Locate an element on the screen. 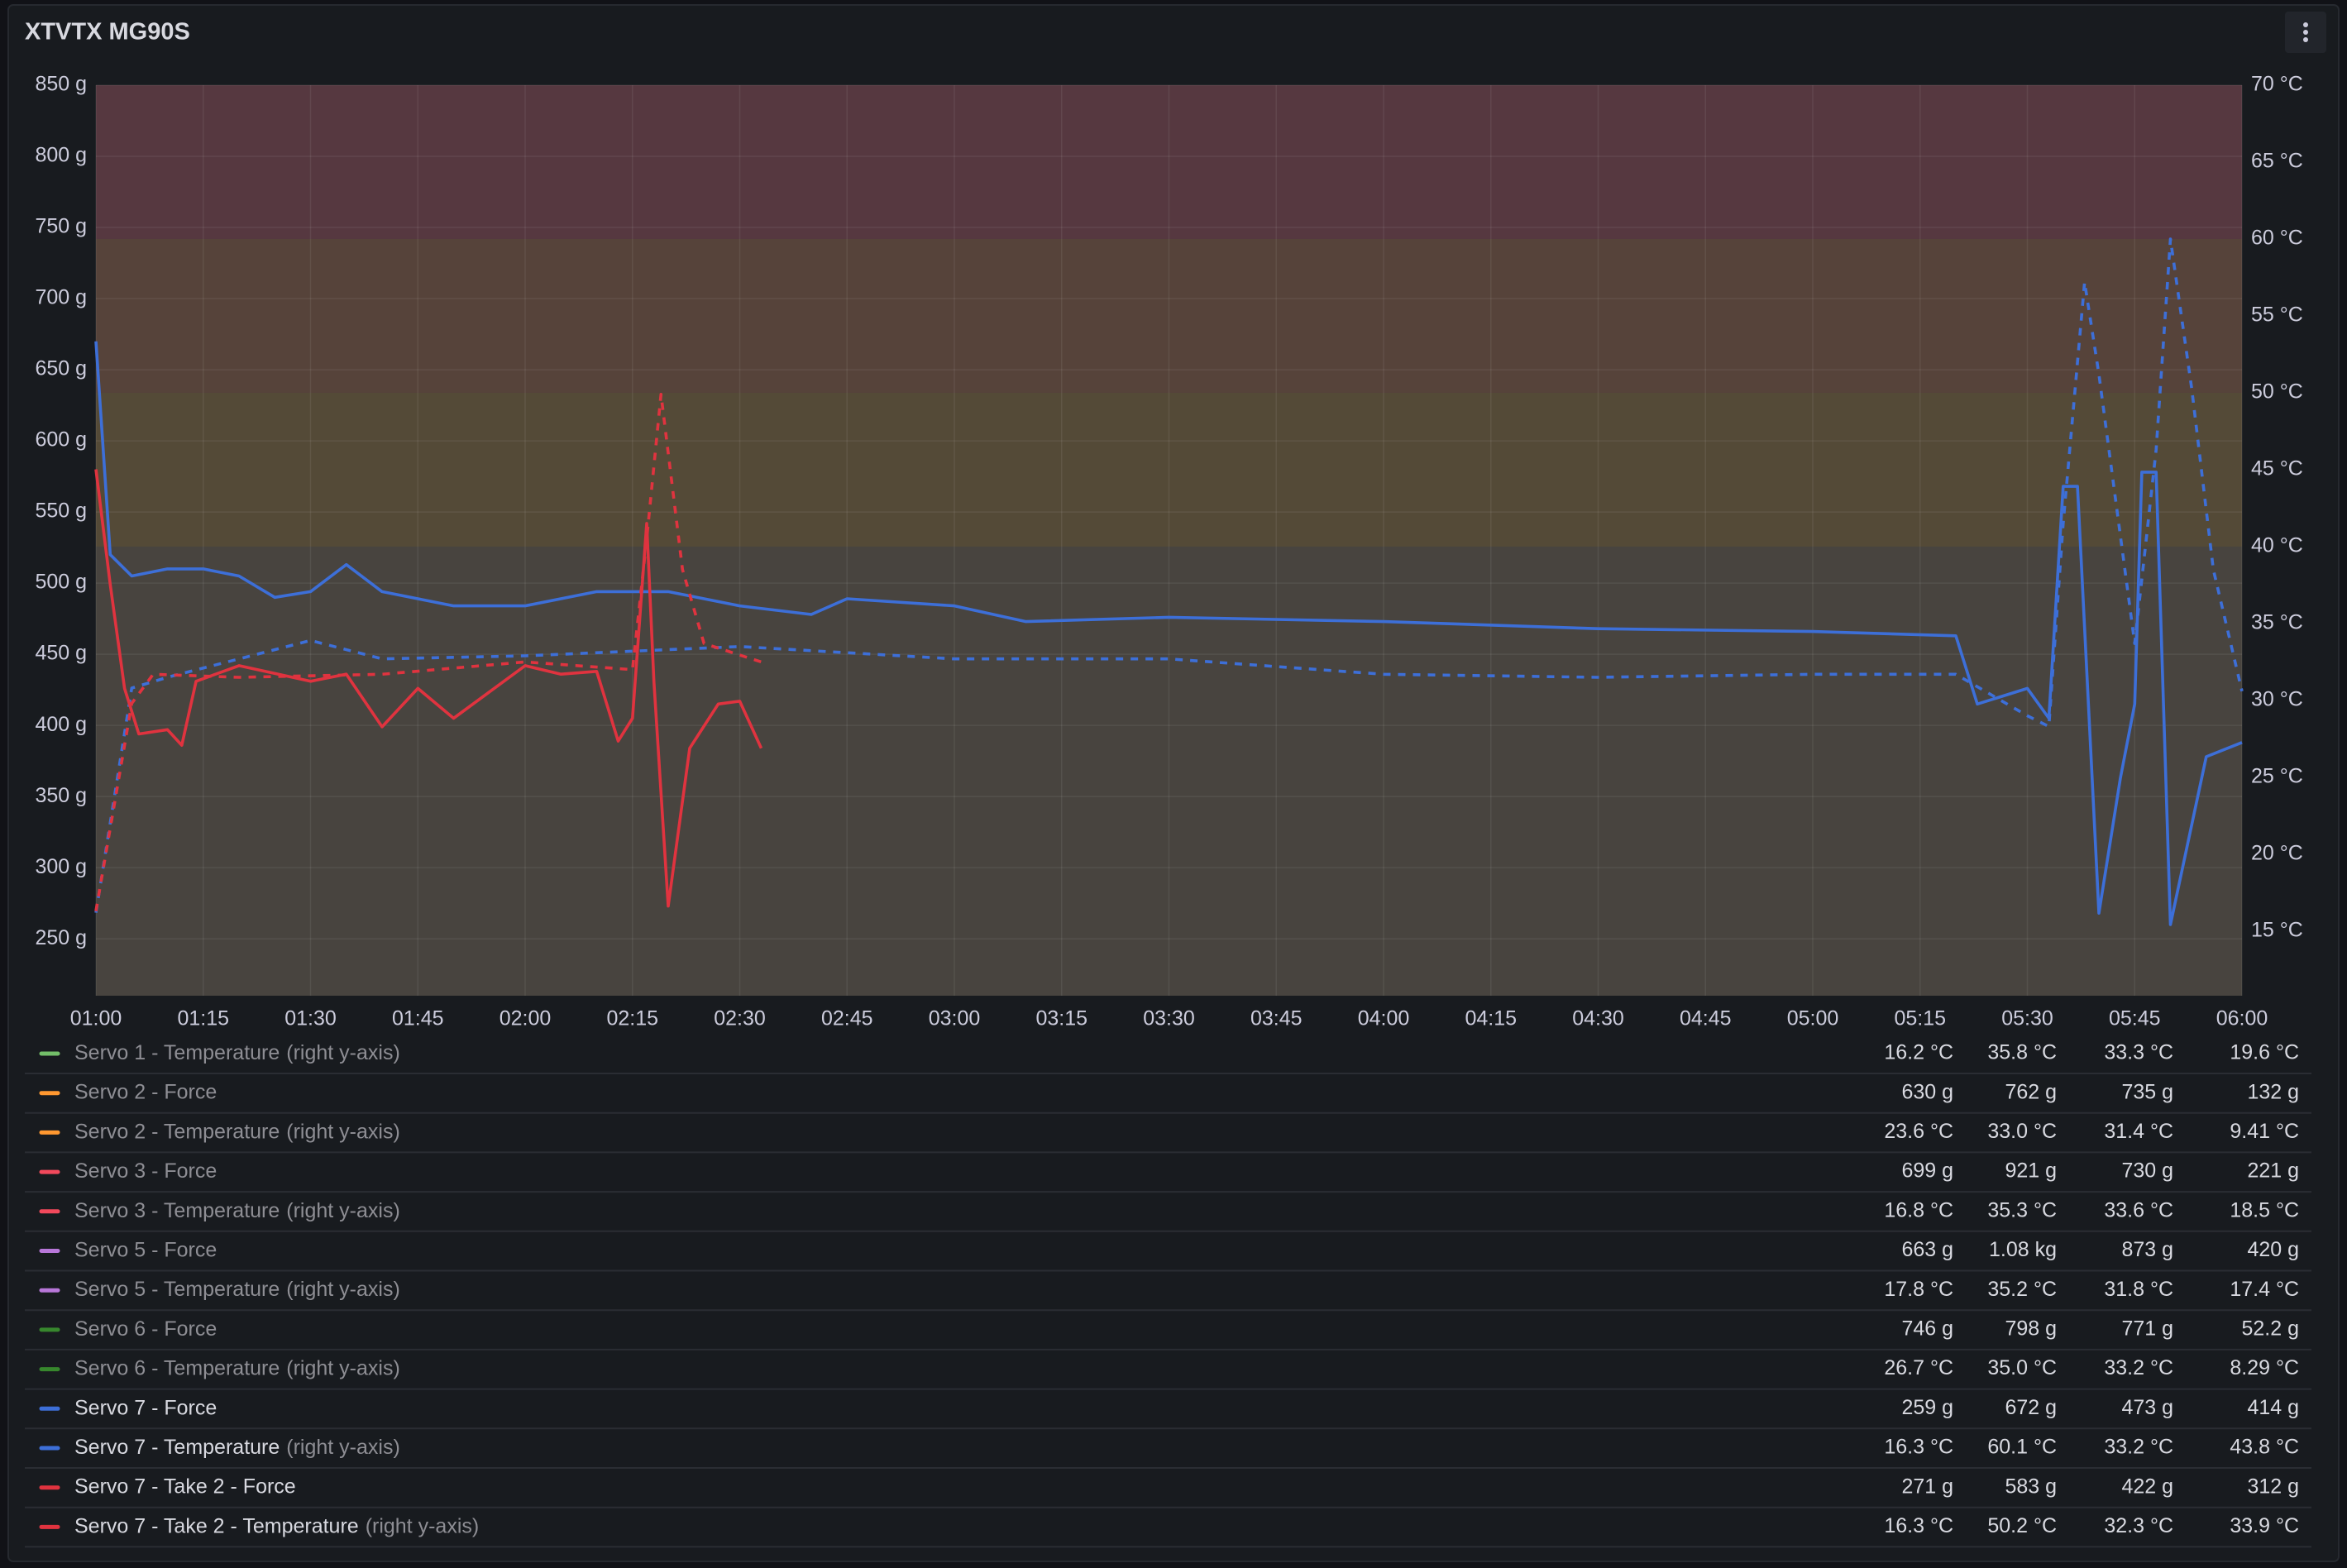 This screenshot has width=2347, height=1568. x-tick-label: 05:00 is located at coordinates (1813, 1018).